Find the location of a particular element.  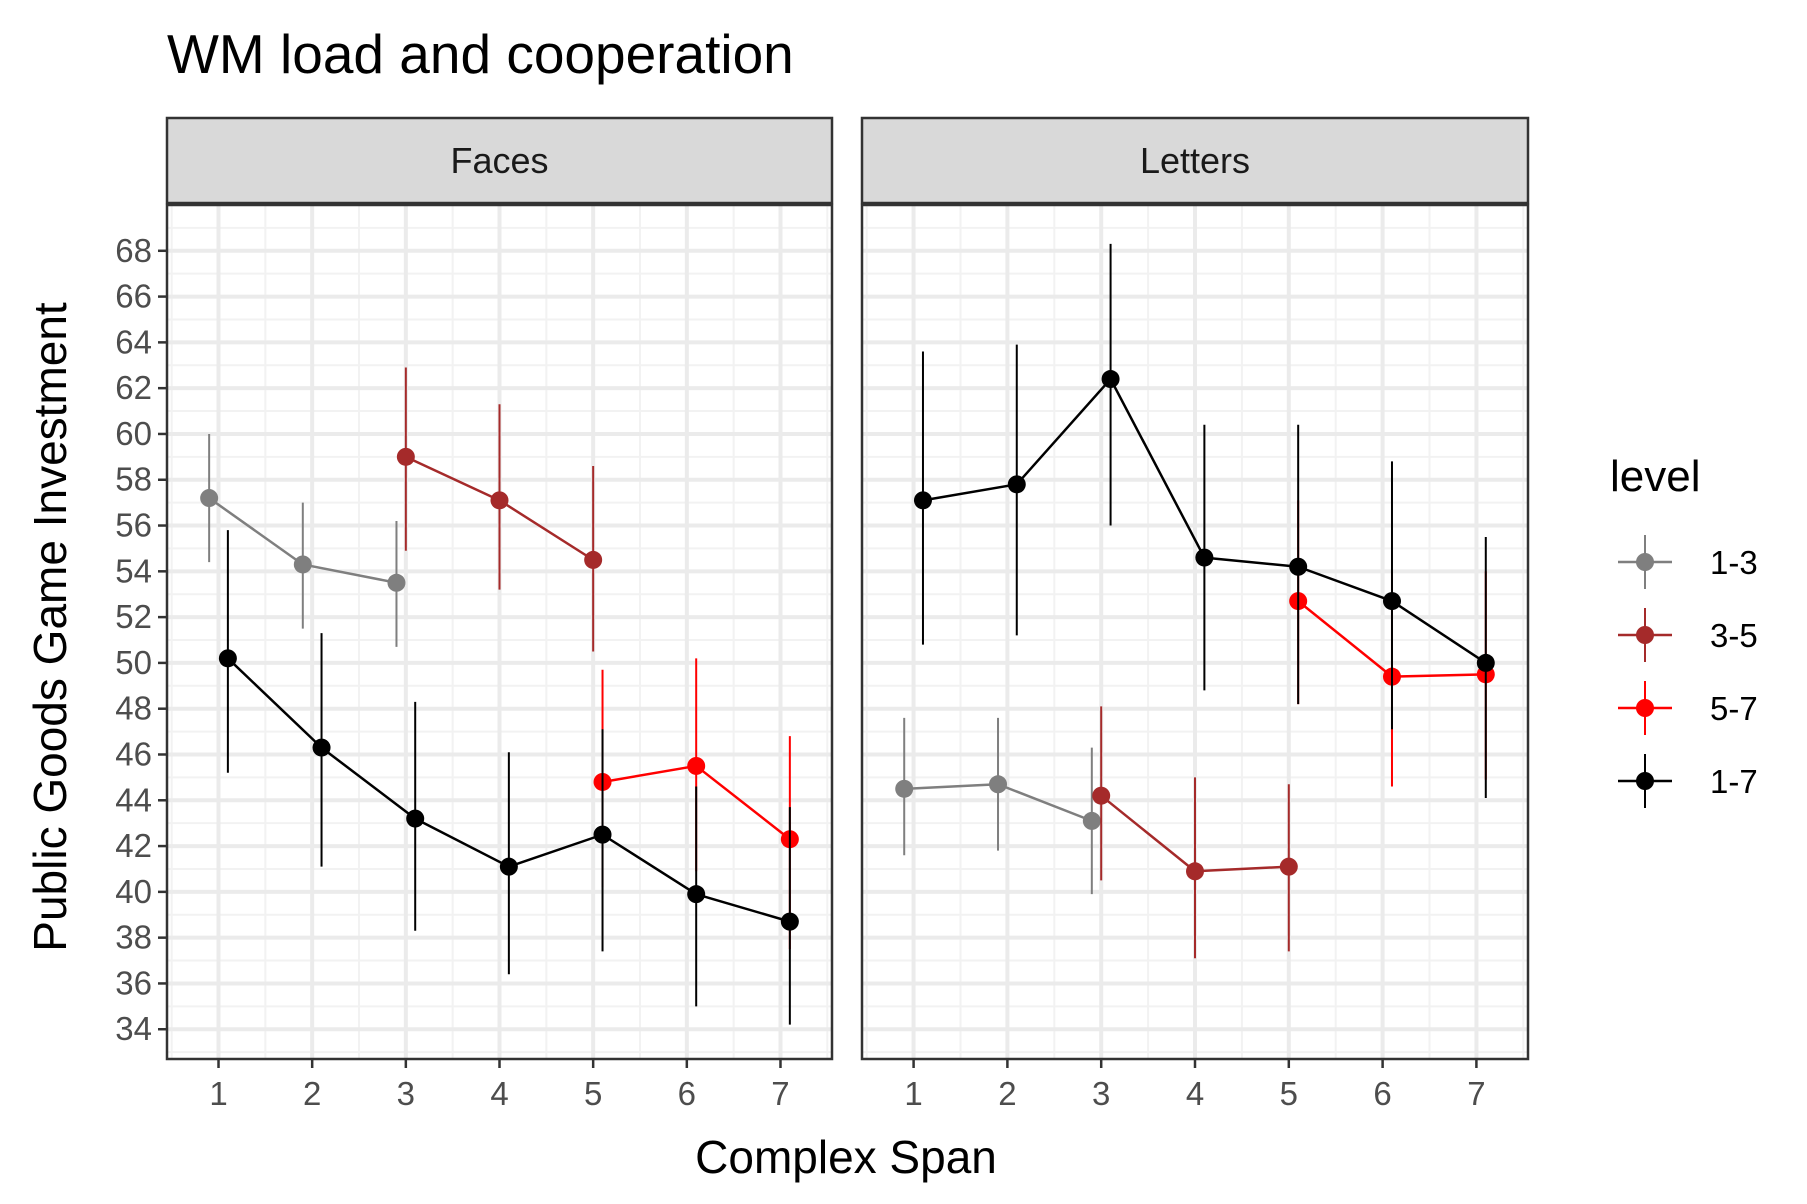

strip-label-letters: Letters is located at coordinates (1195, 160).